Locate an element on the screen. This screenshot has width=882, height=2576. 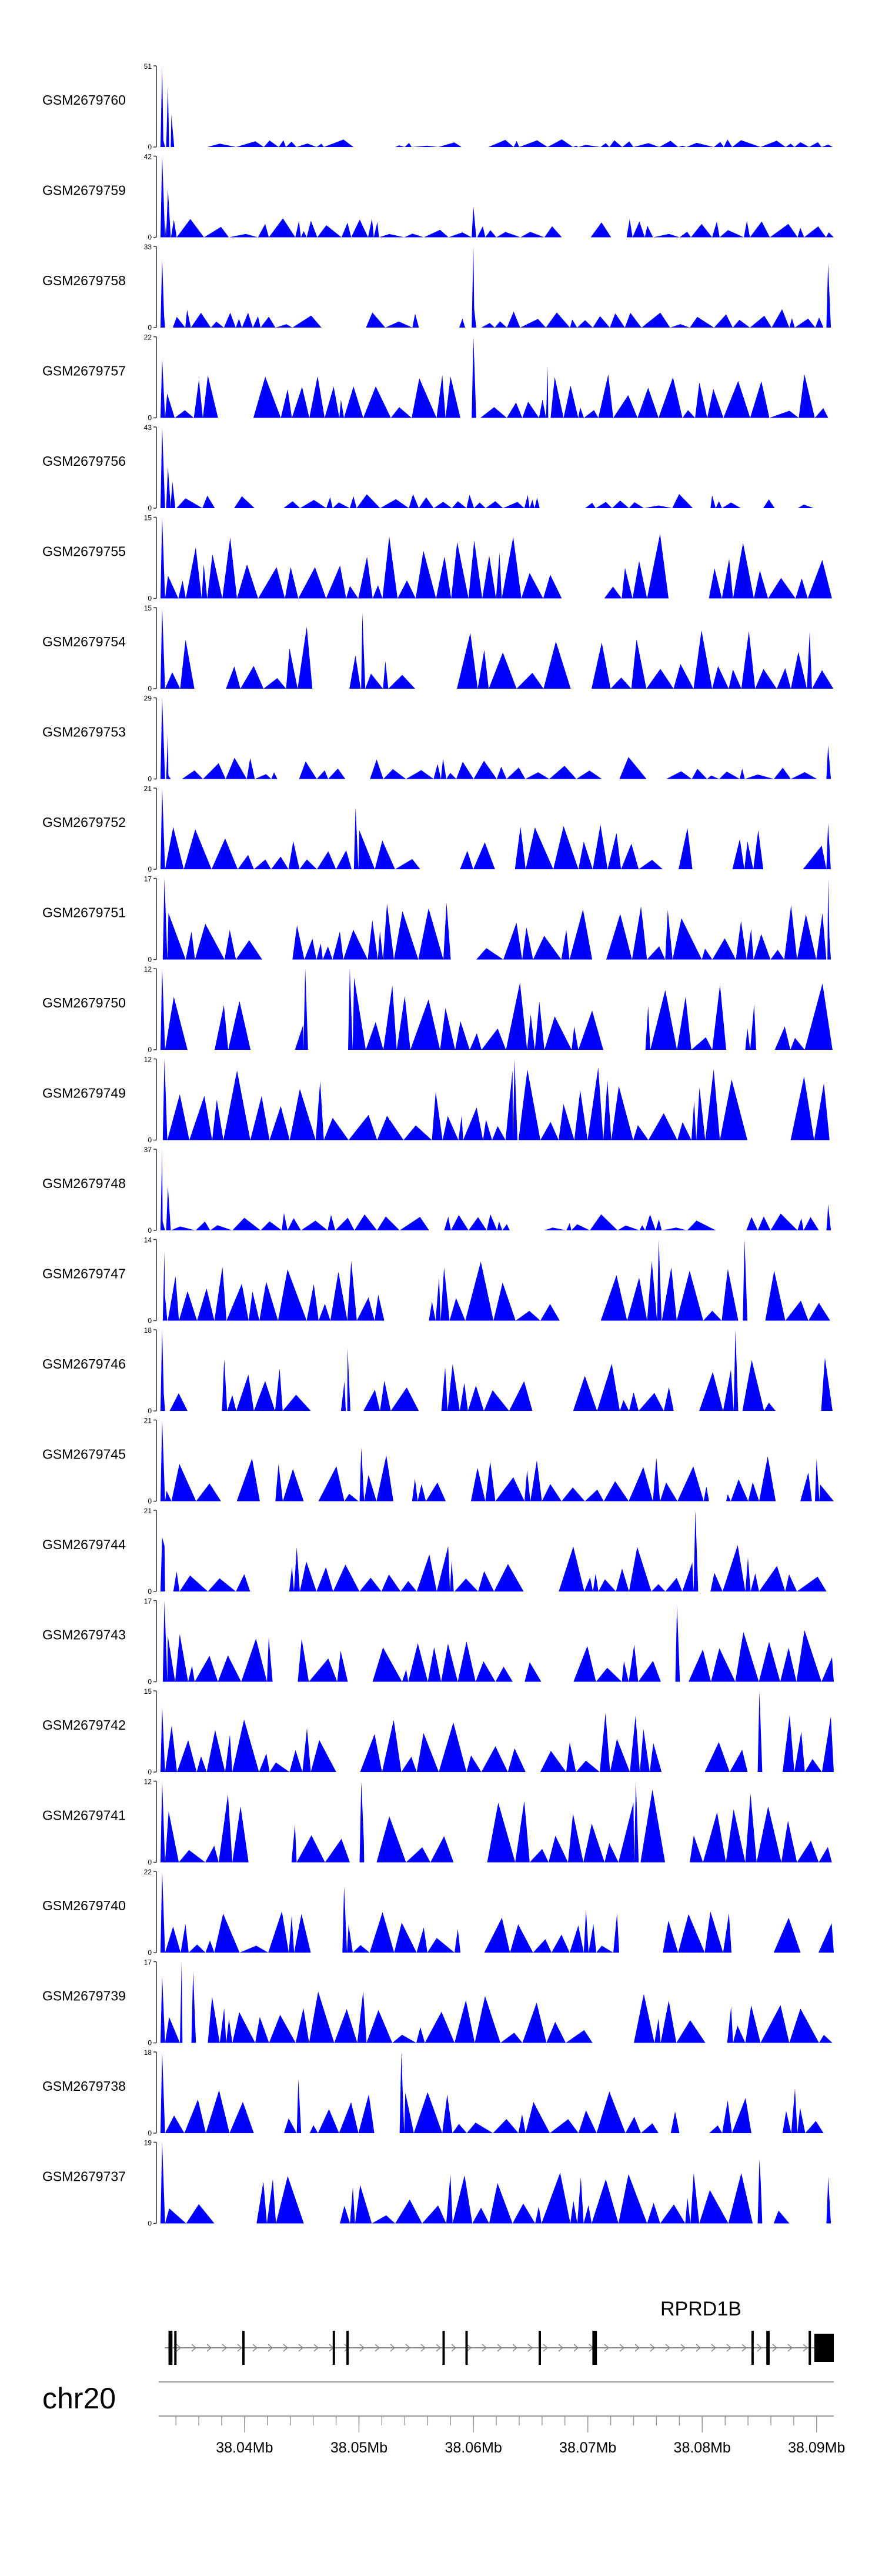
track-label: GSM2679747 is located at coordinates (84, 1274).